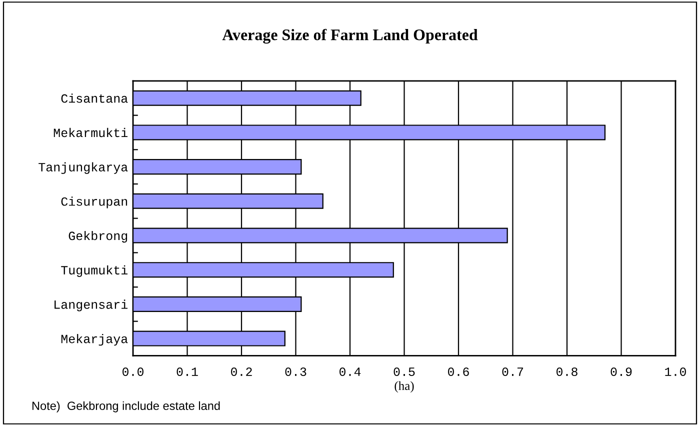 This screenshot has height=426, width=700. What do you see at coordinates (94, 340) in the screenshot?
I see `y-tick-label: Mekarjaya` at bounding box center [94, 340].